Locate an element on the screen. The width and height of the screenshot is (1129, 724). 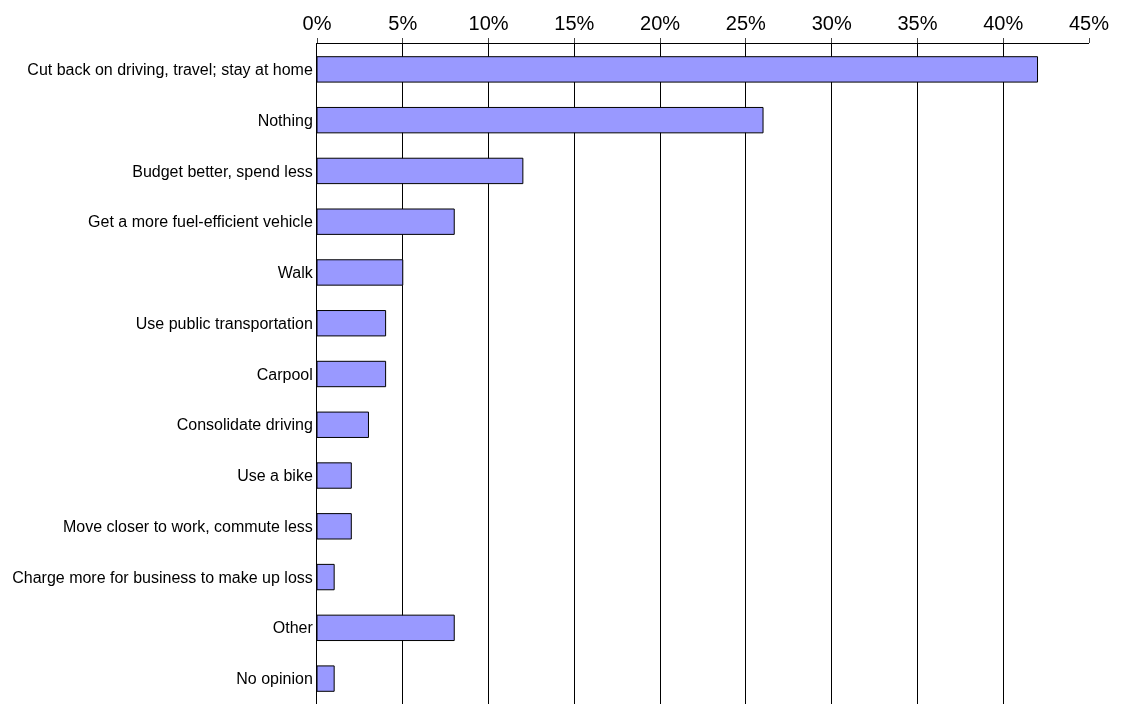
y-tick-label: Use public transportation is located at coordinates (224, 323).